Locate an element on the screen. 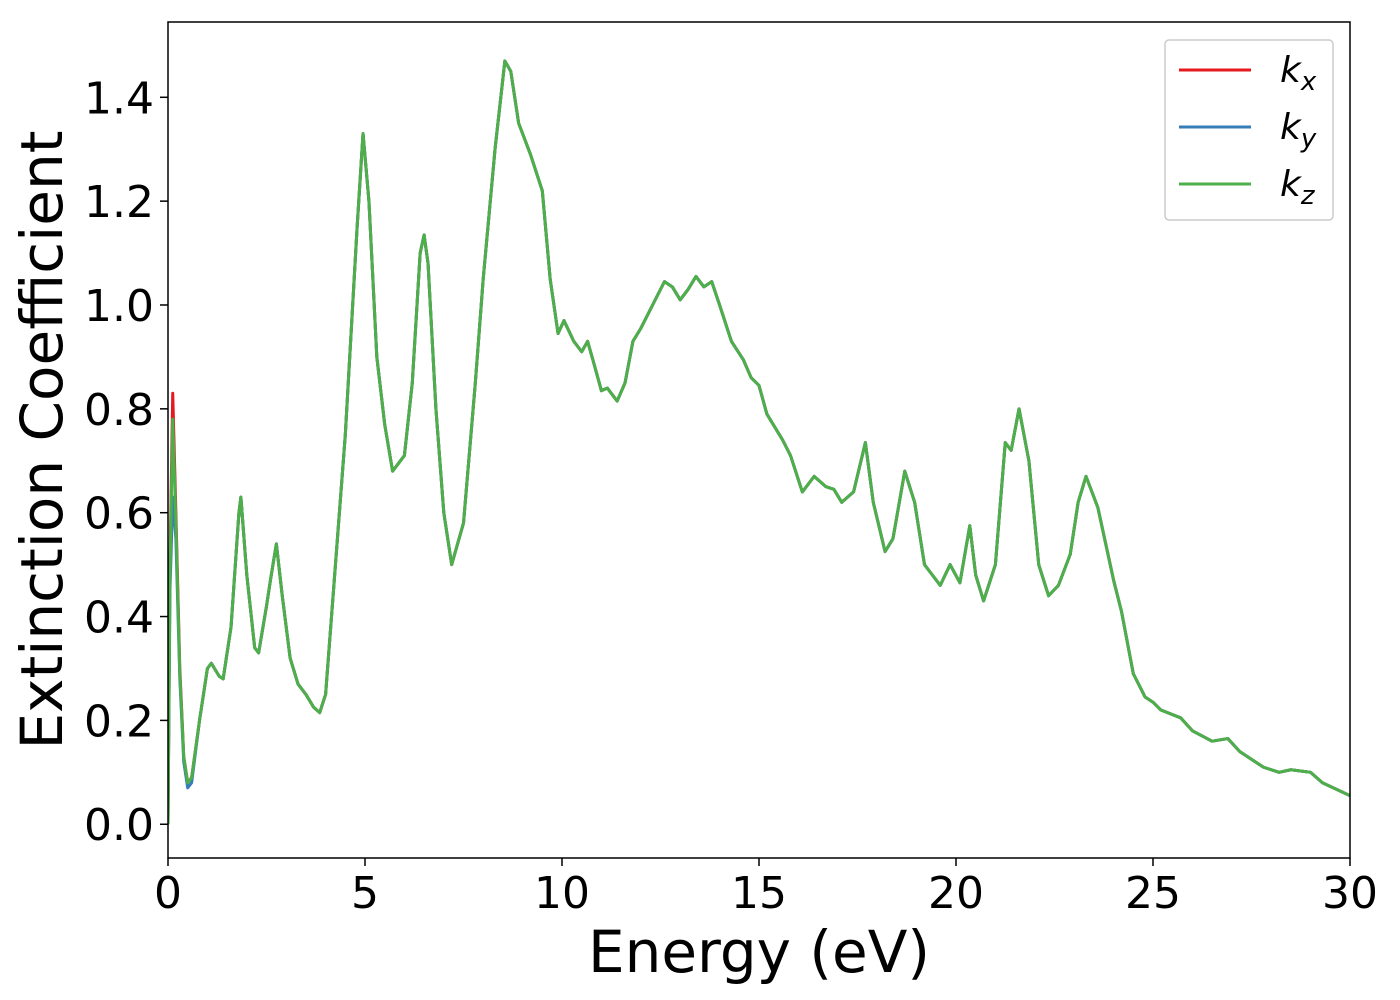 This screenshot has height=1000, width=1400. x-tick-label: 20 is located at coordinates (956, 893).